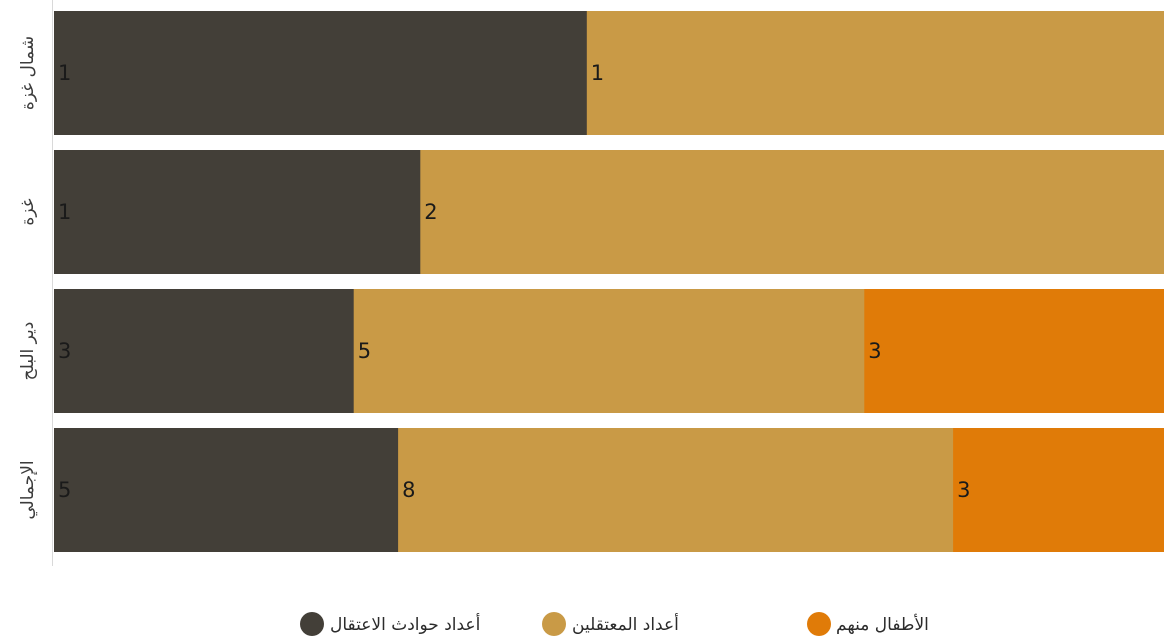 The image size is (1164, 637). What do you see at coordinates (882, 624) in the screenshot?
I see `legend-label: الأطفال منهم` at bounding box center [882, 624].